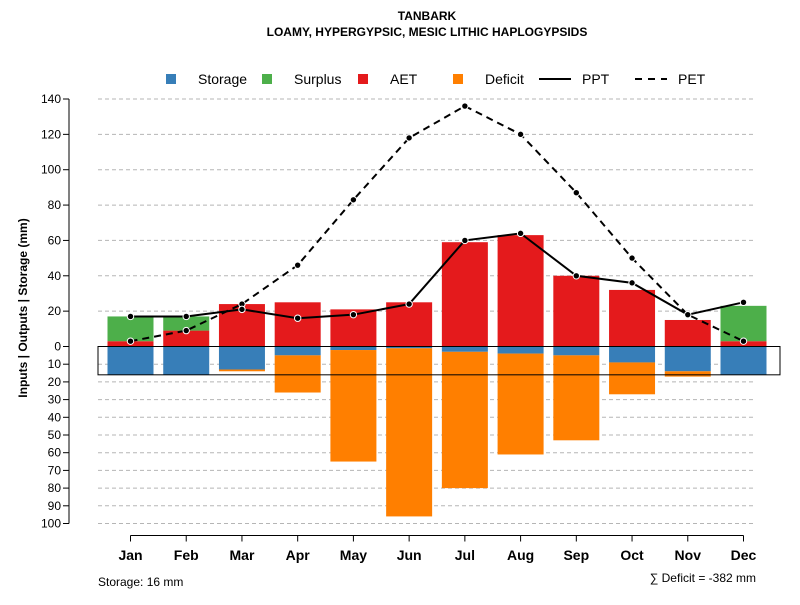 The width and height of the screenshot is (800, 605). I want to click on y-tick-label: 0, so click(57, 347).